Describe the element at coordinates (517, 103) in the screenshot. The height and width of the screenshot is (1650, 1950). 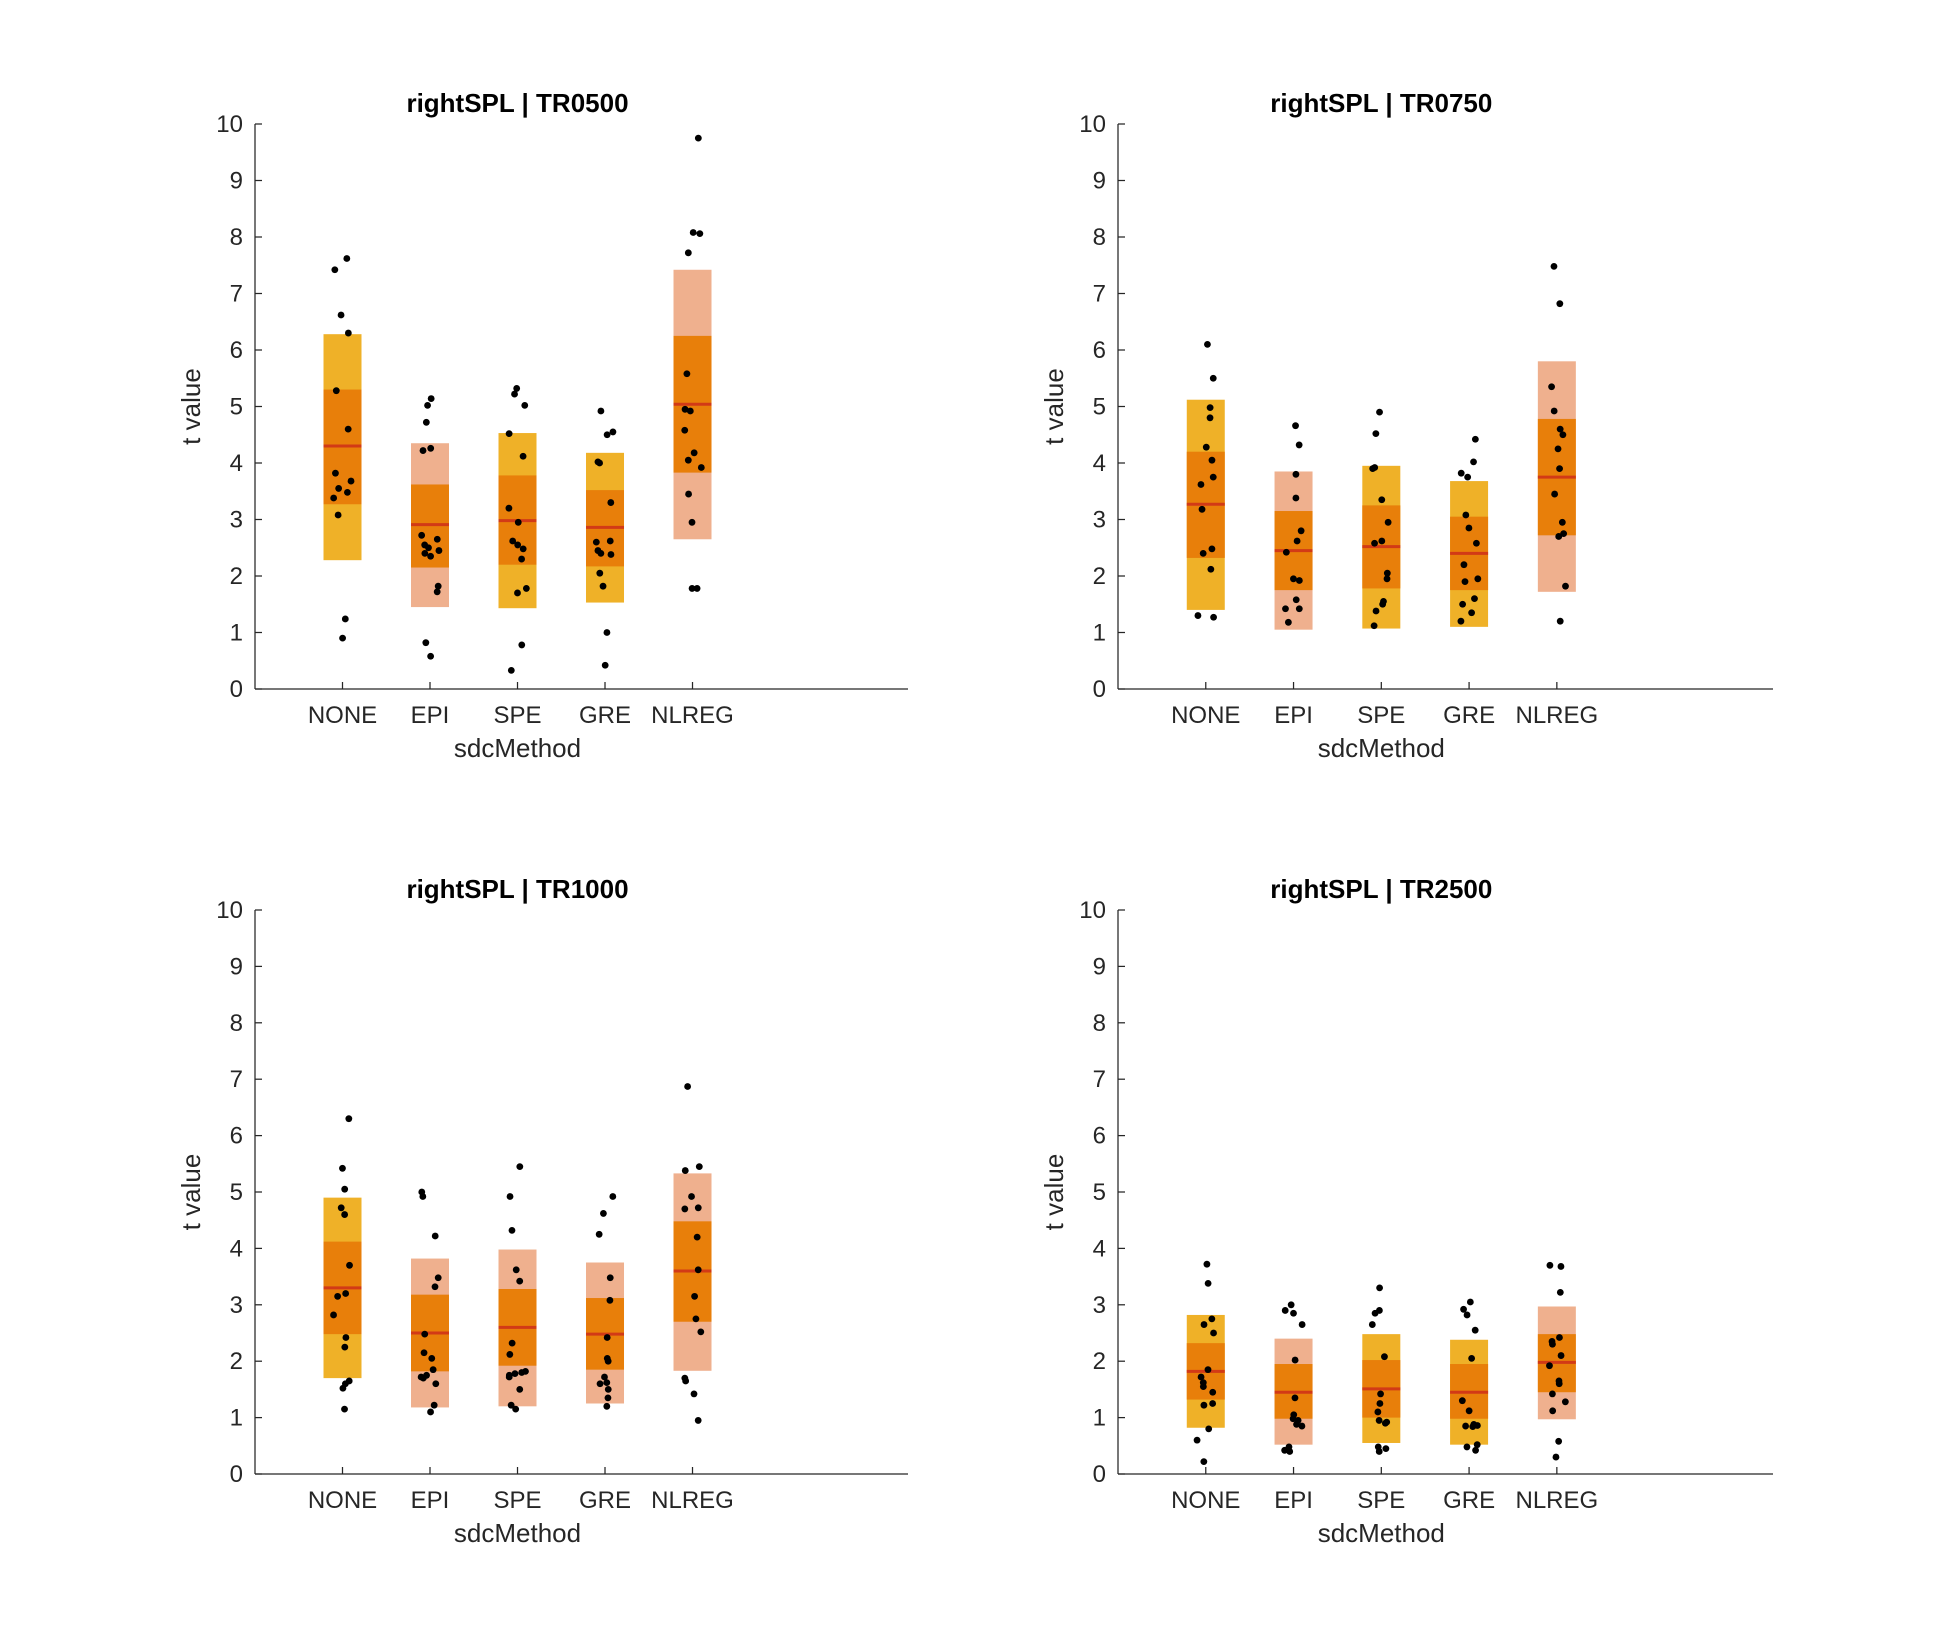
I see `chart-title: rightSPL | TR0500` at that location.